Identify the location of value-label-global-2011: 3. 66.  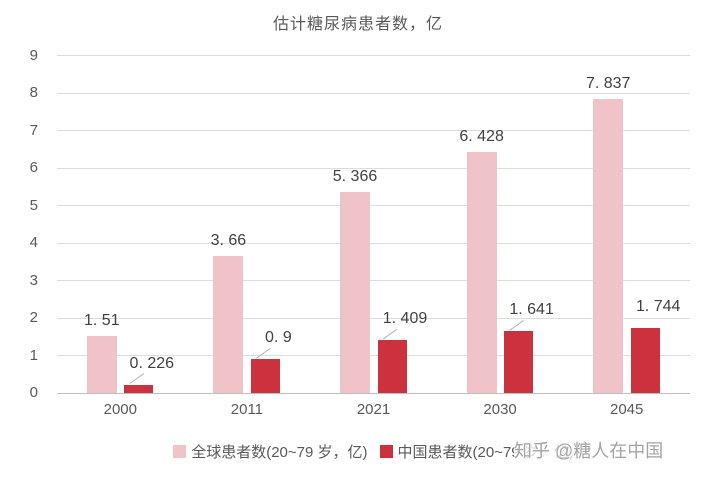
(228, 240).